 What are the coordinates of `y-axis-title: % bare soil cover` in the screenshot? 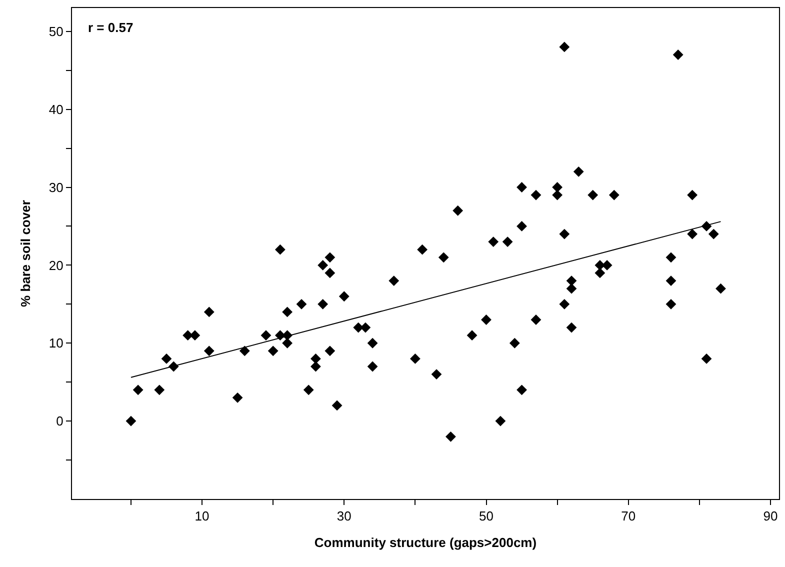 It's located at (25, 253).